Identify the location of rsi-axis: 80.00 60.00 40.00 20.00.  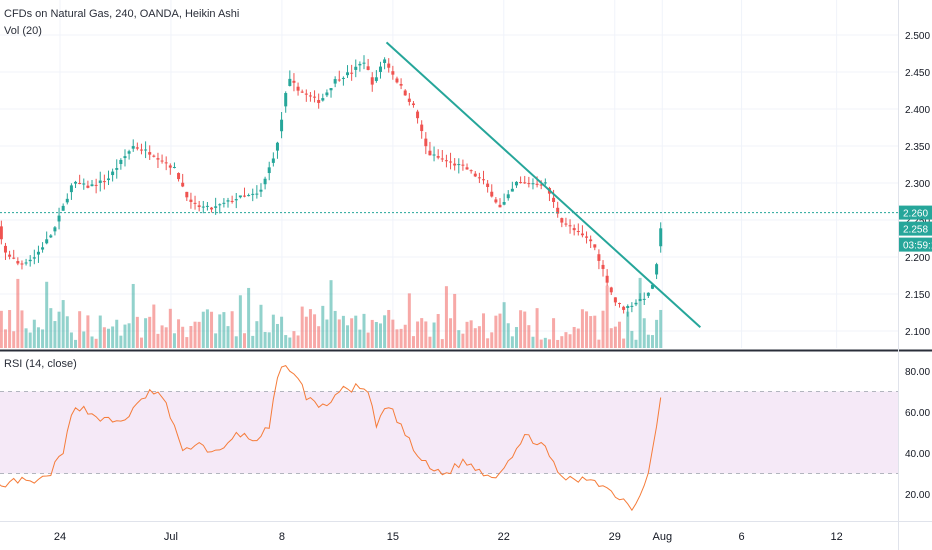
(917, 434).